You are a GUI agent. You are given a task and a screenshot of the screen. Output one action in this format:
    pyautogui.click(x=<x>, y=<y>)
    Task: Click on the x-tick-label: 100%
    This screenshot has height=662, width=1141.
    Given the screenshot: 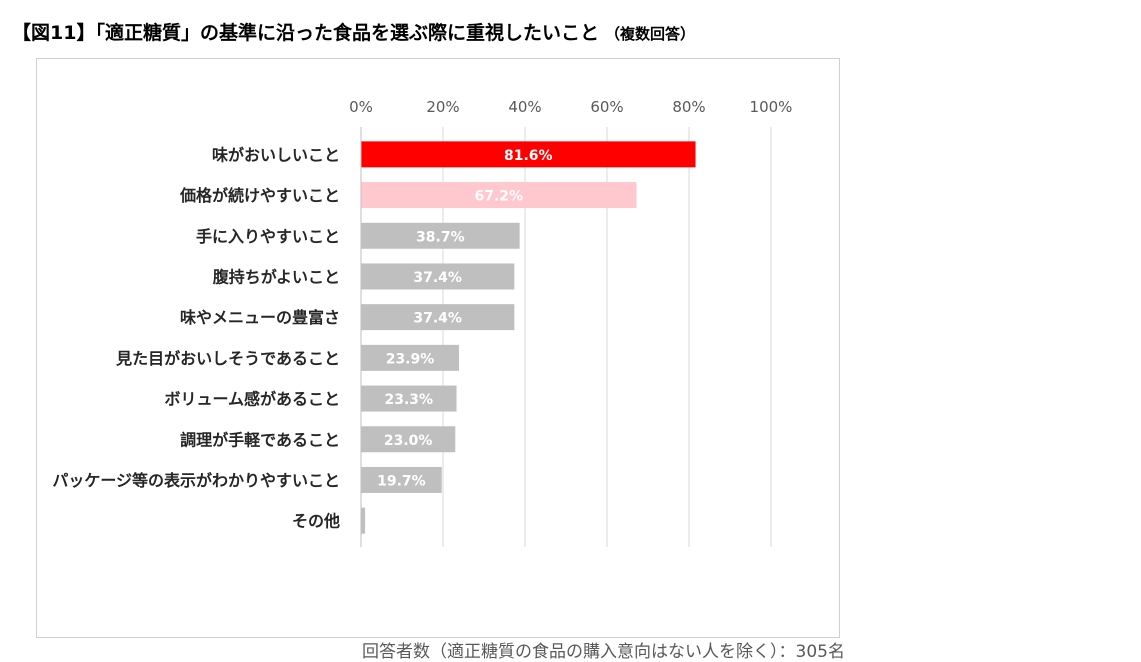 What is the action you would take?
    pyautogui.click(x=771, y=107)
    